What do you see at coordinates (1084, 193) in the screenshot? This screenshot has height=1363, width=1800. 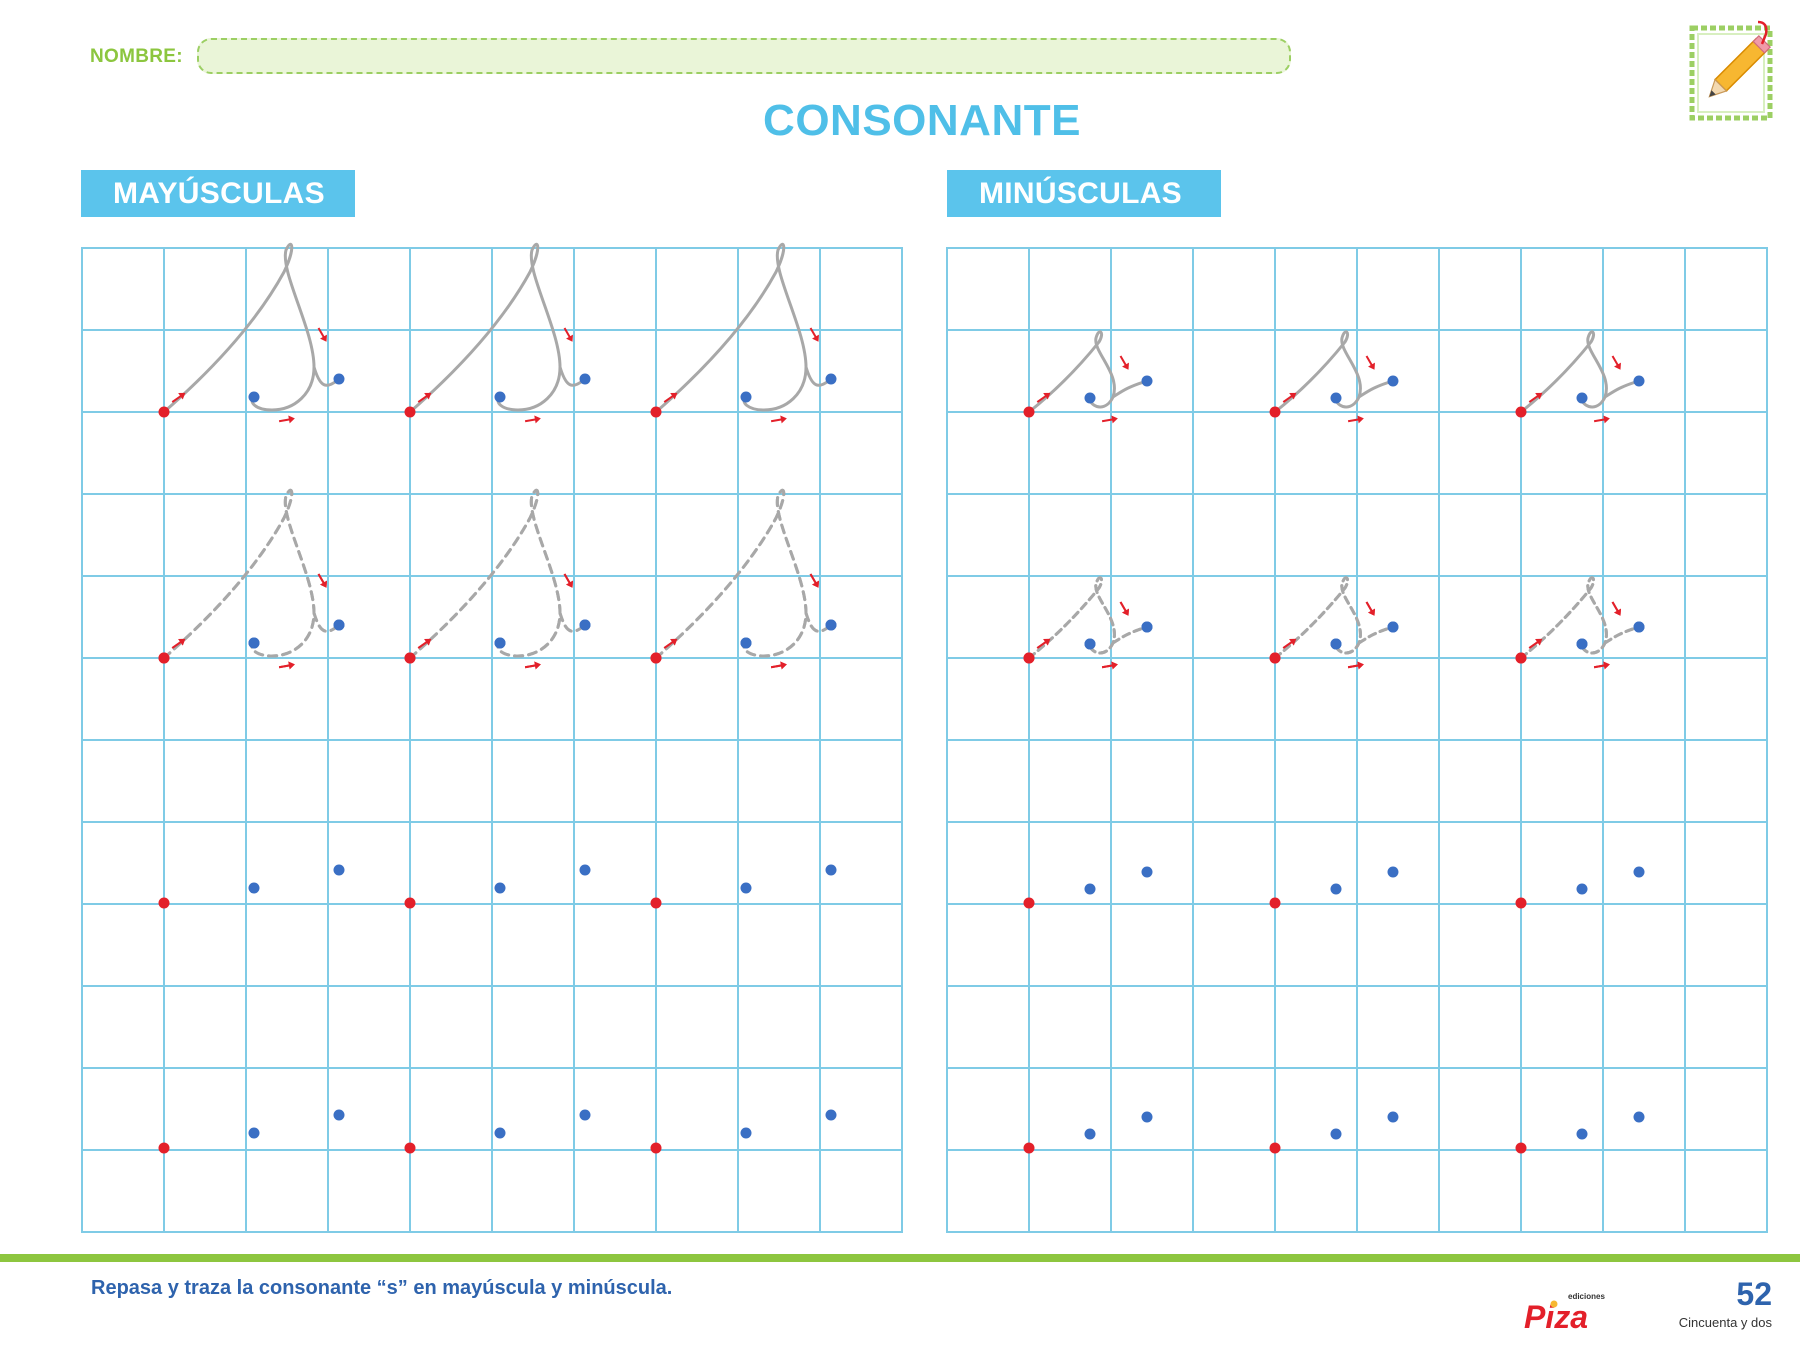 I see `lowercase-section-label: MINÚSCULAS` at bounding box center [1084, 193].